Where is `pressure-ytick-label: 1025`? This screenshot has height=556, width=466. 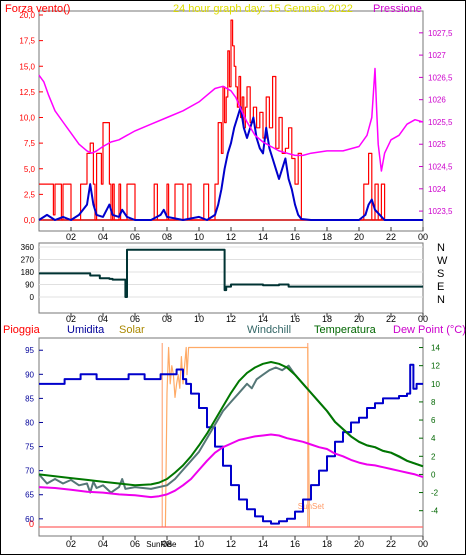
pressure-ytick-label: 1025 is located at coordinates (437, 144).